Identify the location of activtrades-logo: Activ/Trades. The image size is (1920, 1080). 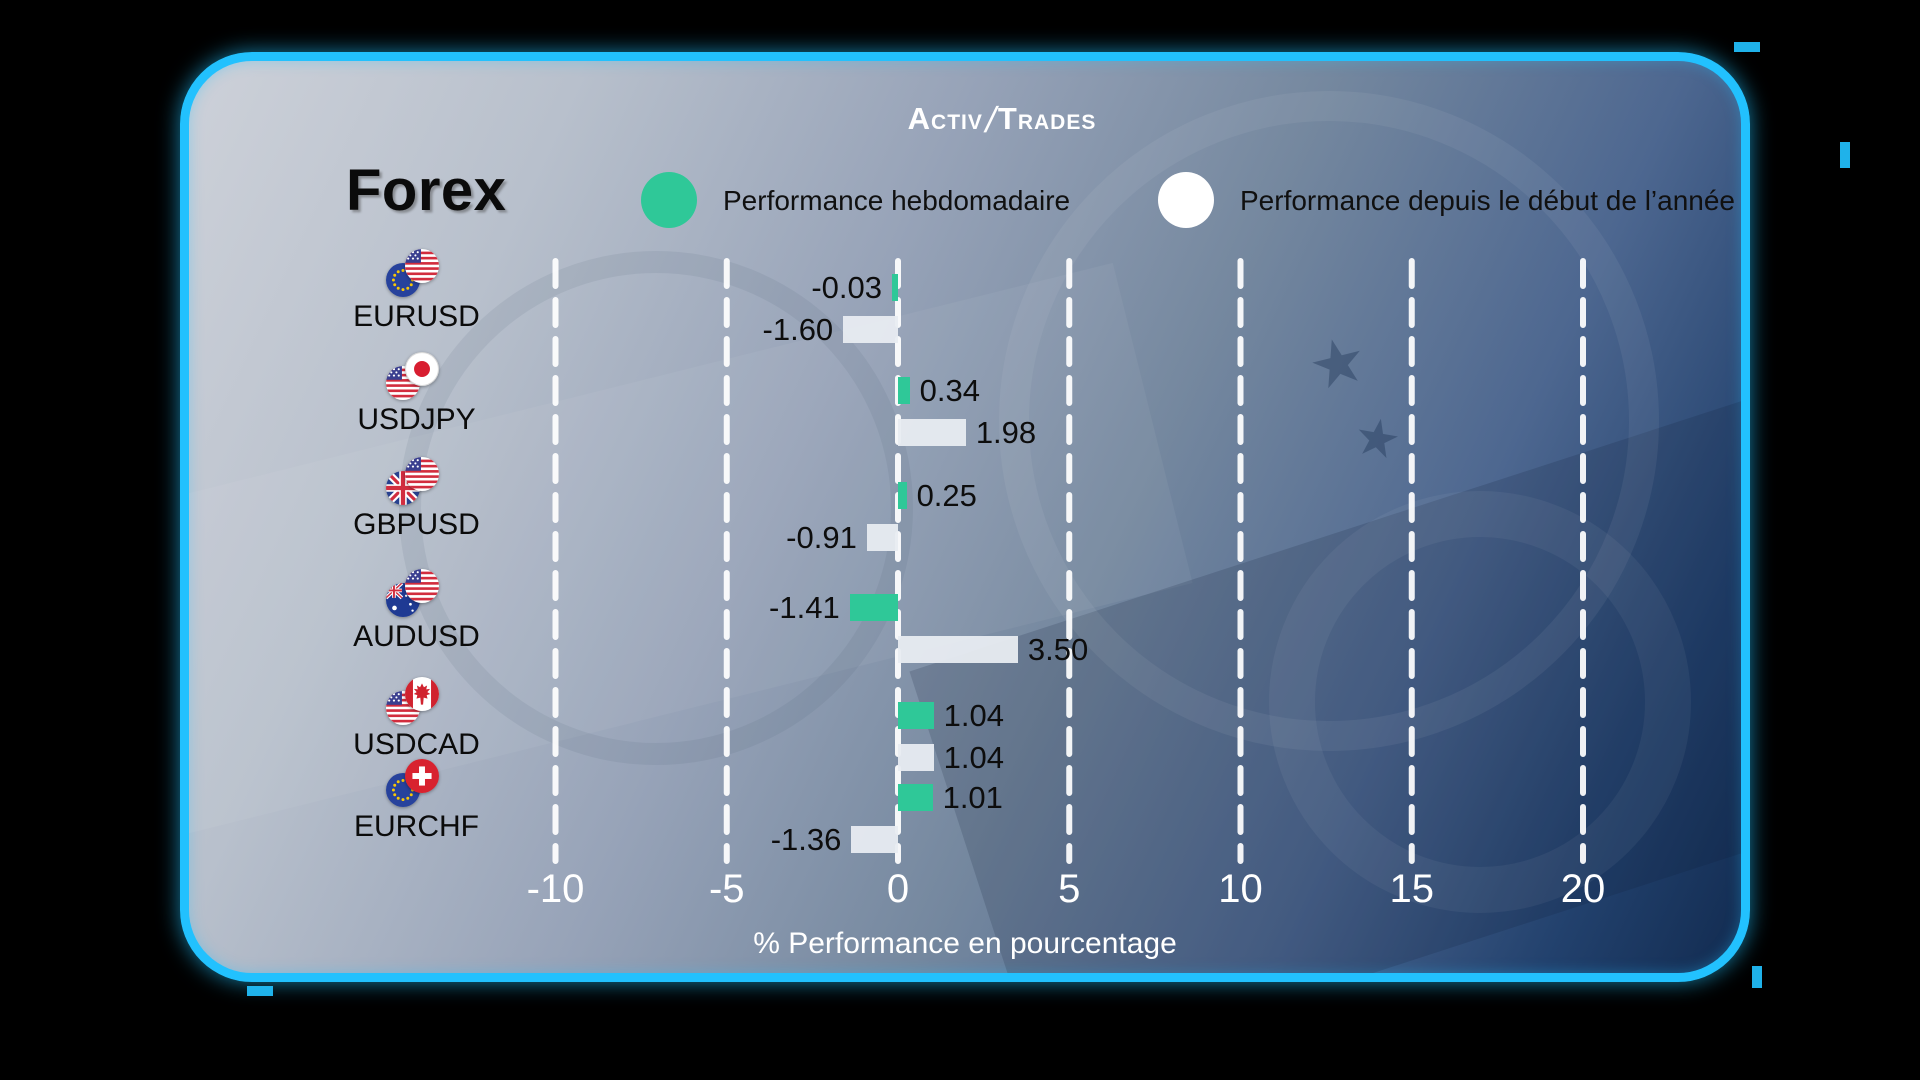
(1002, 119).